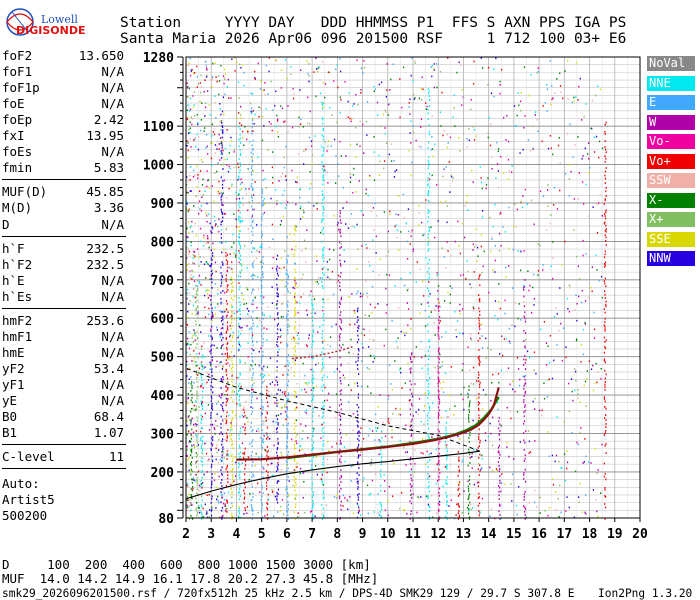  I want to click on param-value: N/A, so click(112, 224).